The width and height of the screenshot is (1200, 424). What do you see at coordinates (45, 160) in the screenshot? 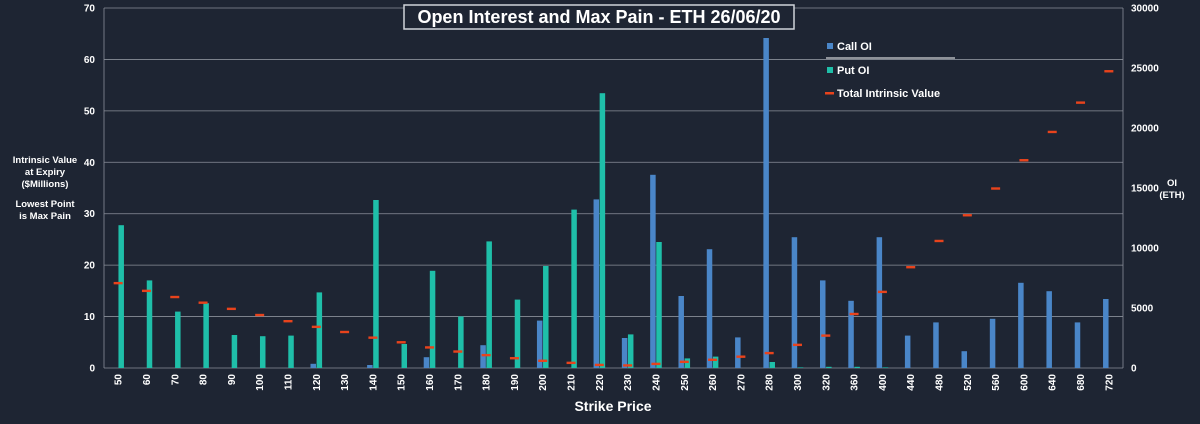
I see `left-axis-label-line: Intrinsic Value` at bounding box center [45, 160].